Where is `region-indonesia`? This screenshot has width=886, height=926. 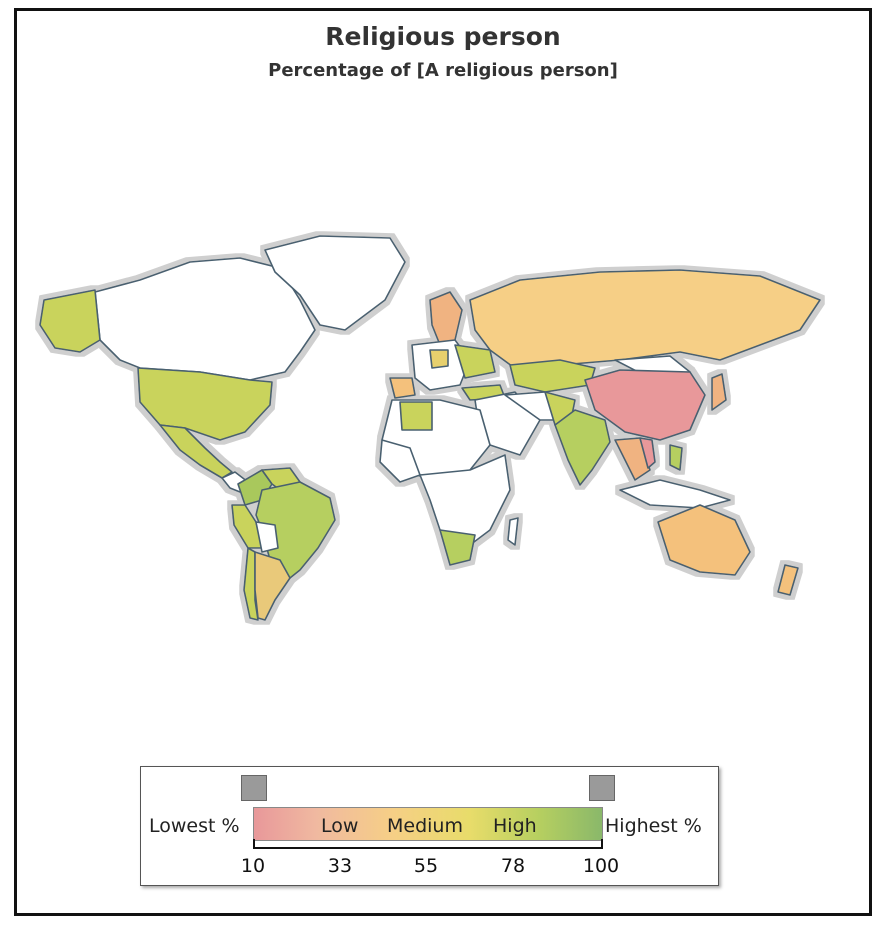
region-indonesia is located at coordinates (675, 494).